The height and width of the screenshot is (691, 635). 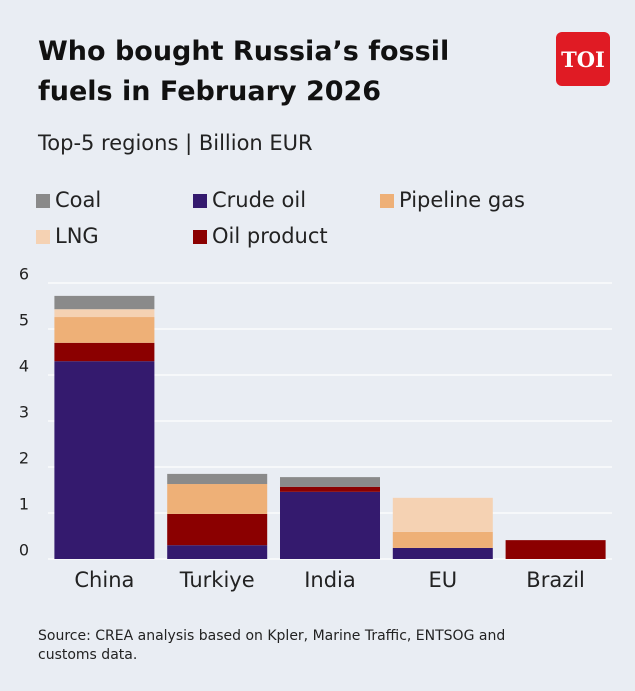 What do you see at coordinates (104, 580) in the screenshot?
I see `x-tick-label: China` at bounding box center [104, 580].